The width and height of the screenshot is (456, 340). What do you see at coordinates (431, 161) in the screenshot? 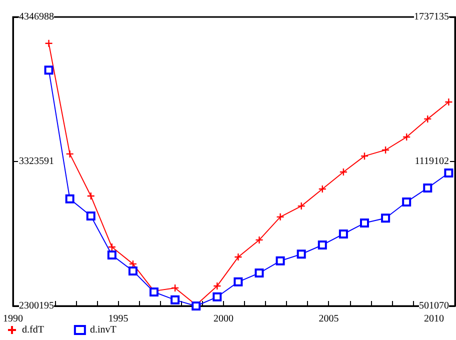
I see `y2-tick-label: 1119102` at bounding box center [431, 161].